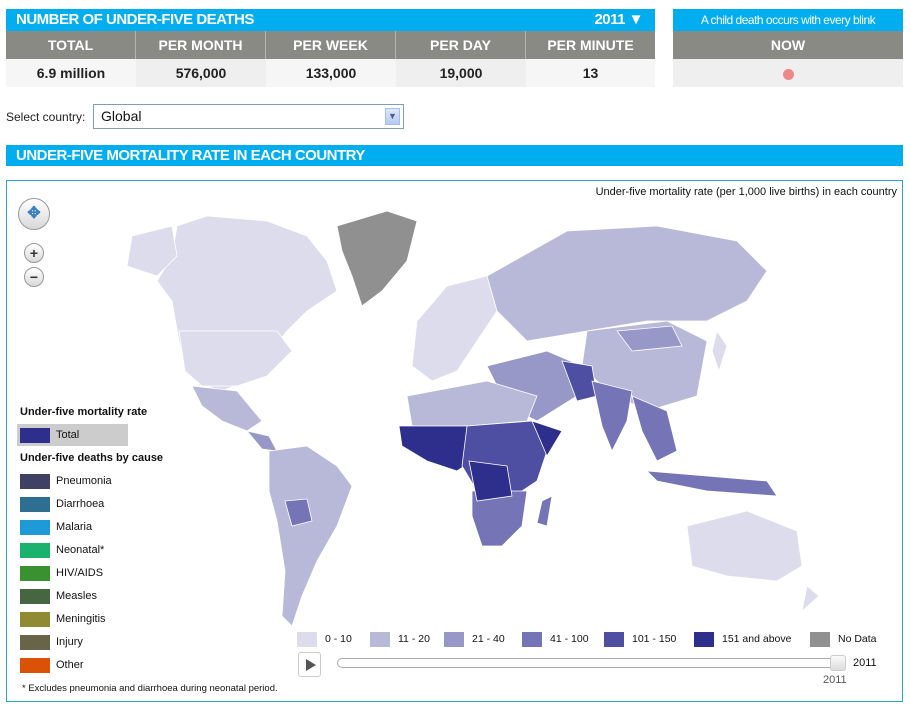  What do you see at coordinates (74, 527) in the screenshot?
I see `cause-label: Malaria` at bounding box center [74, 527].